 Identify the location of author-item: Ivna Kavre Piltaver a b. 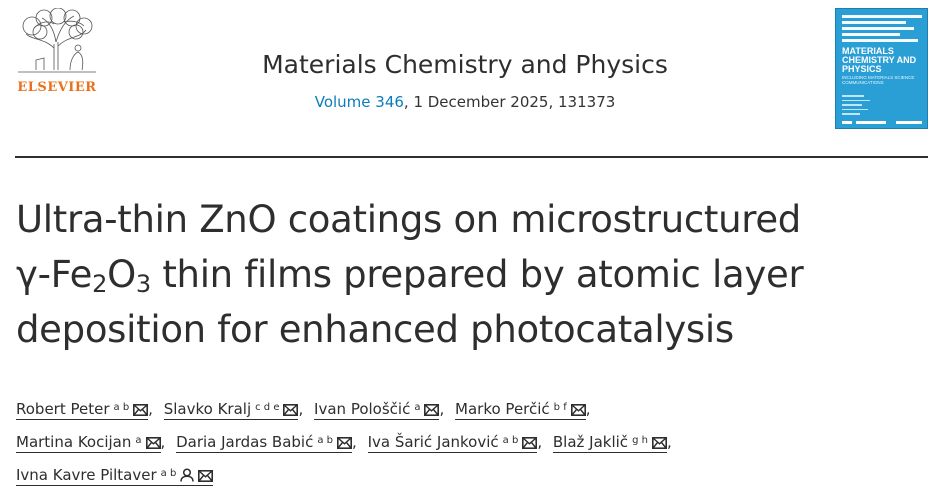
(115, 476).